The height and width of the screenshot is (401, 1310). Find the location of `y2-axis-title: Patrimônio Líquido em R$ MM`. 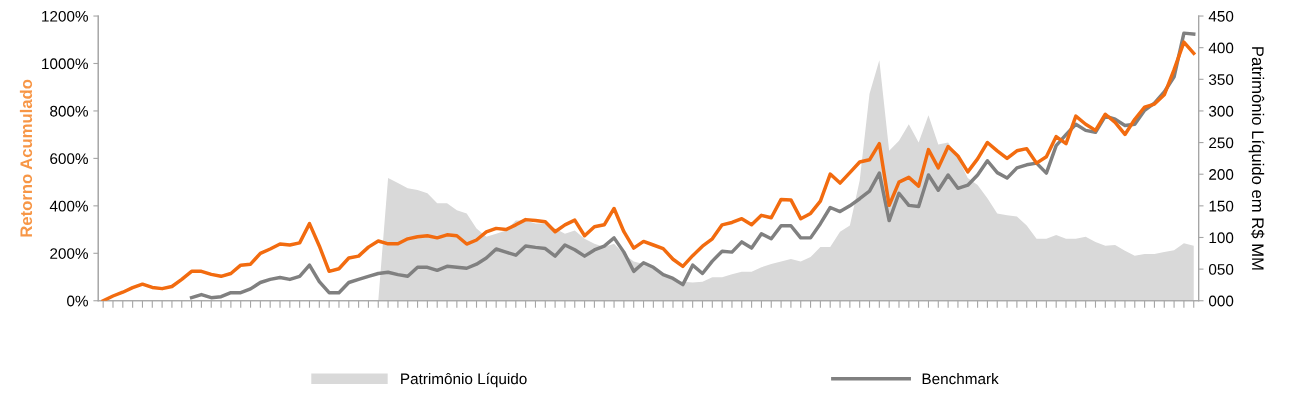

y2-axis-title: Patrimônio Líquido em R$ MM is located at coordinates (1256, 158).